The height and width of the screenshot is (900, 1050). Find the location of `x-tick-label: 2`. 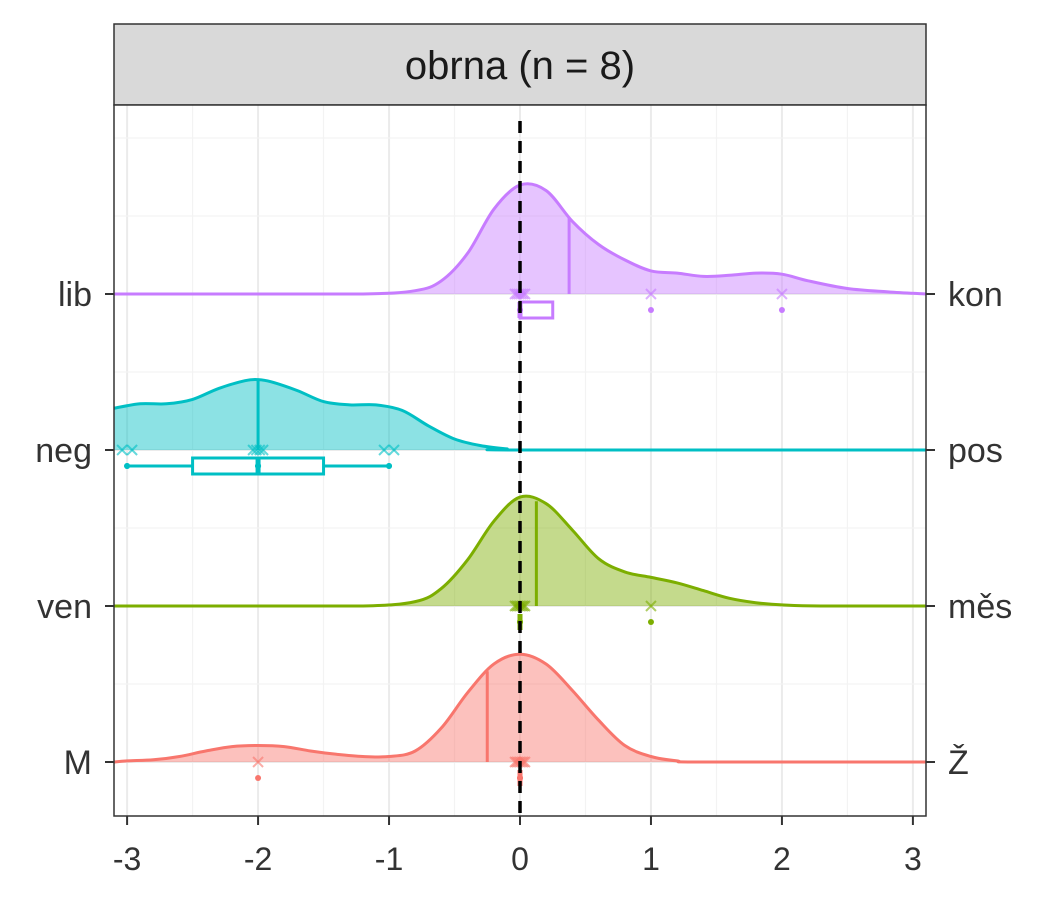

x-tick-label: 2 is located at coordinates (782, 859).